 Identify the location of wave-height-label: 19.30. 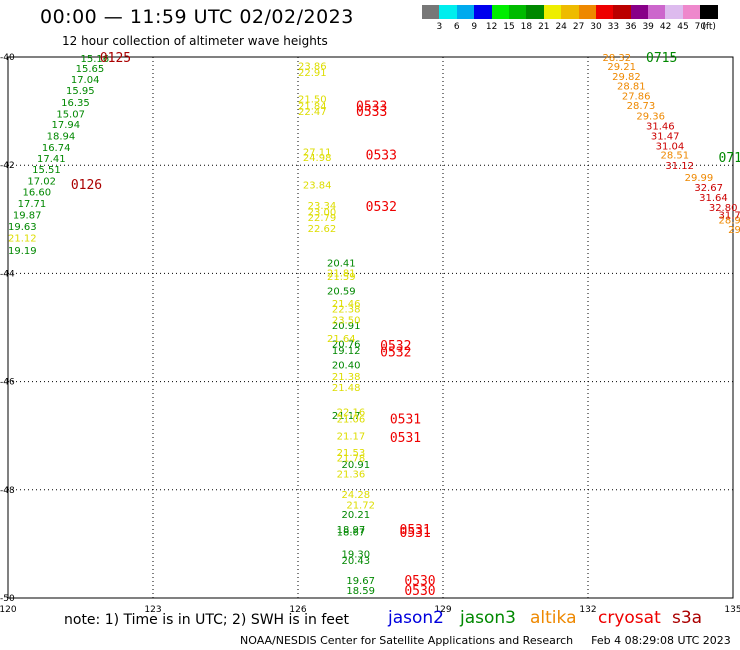
(356, 555).